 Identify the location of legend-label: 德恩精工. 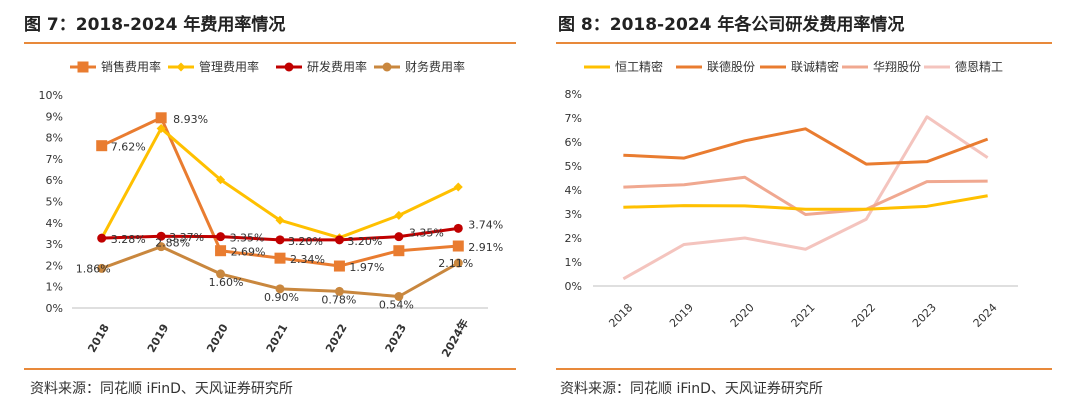
(979, 66).